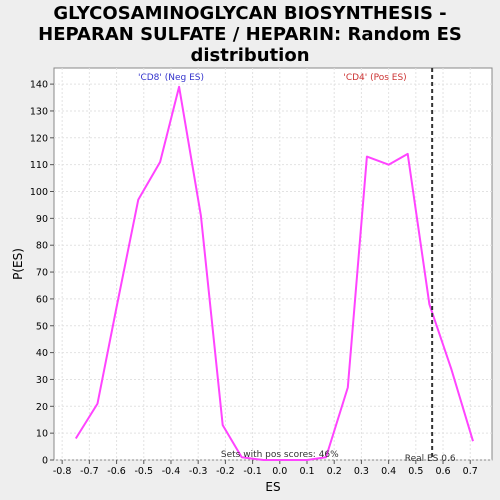 This screenshot has width=500, height=500. Describe the element at coordinates (42, 326) in the screenshot. I see `y-tick-label: 50` at that location.